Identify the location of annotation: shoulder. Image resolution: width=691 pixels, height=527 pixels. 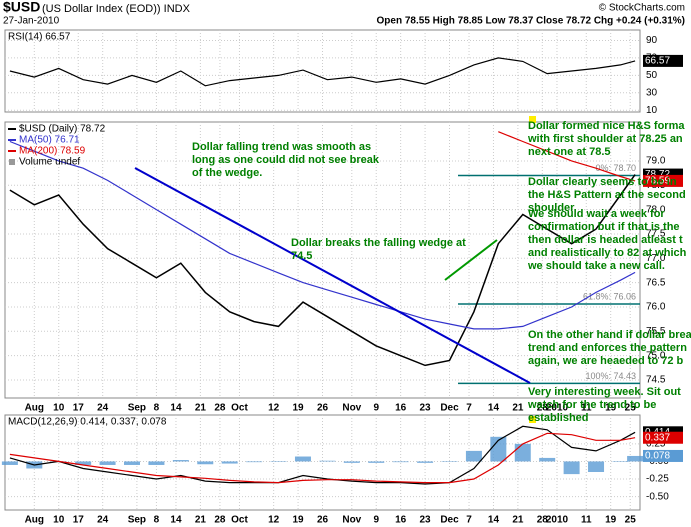
(551, 208).